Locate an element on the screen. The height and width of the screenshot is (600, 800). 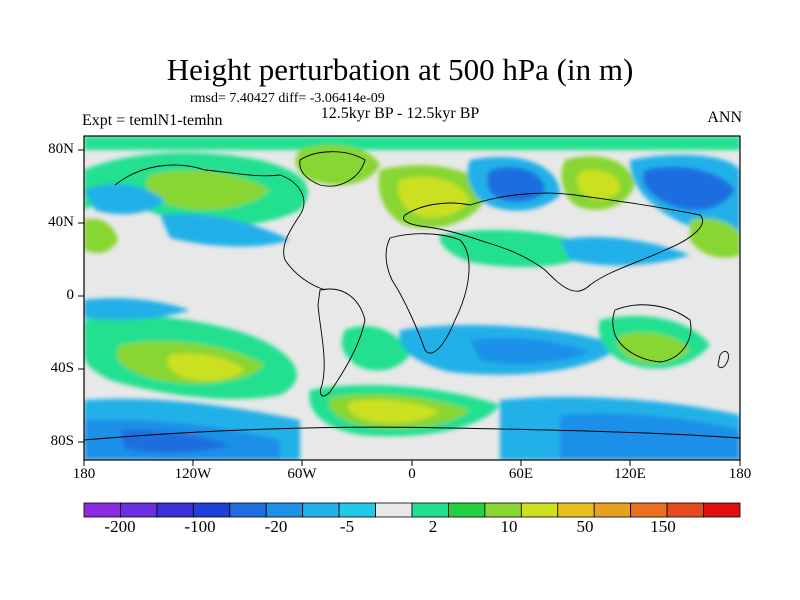
period-text: 12.5kyr BP - 12.5kyr BP is located at coordinates (400, 113).